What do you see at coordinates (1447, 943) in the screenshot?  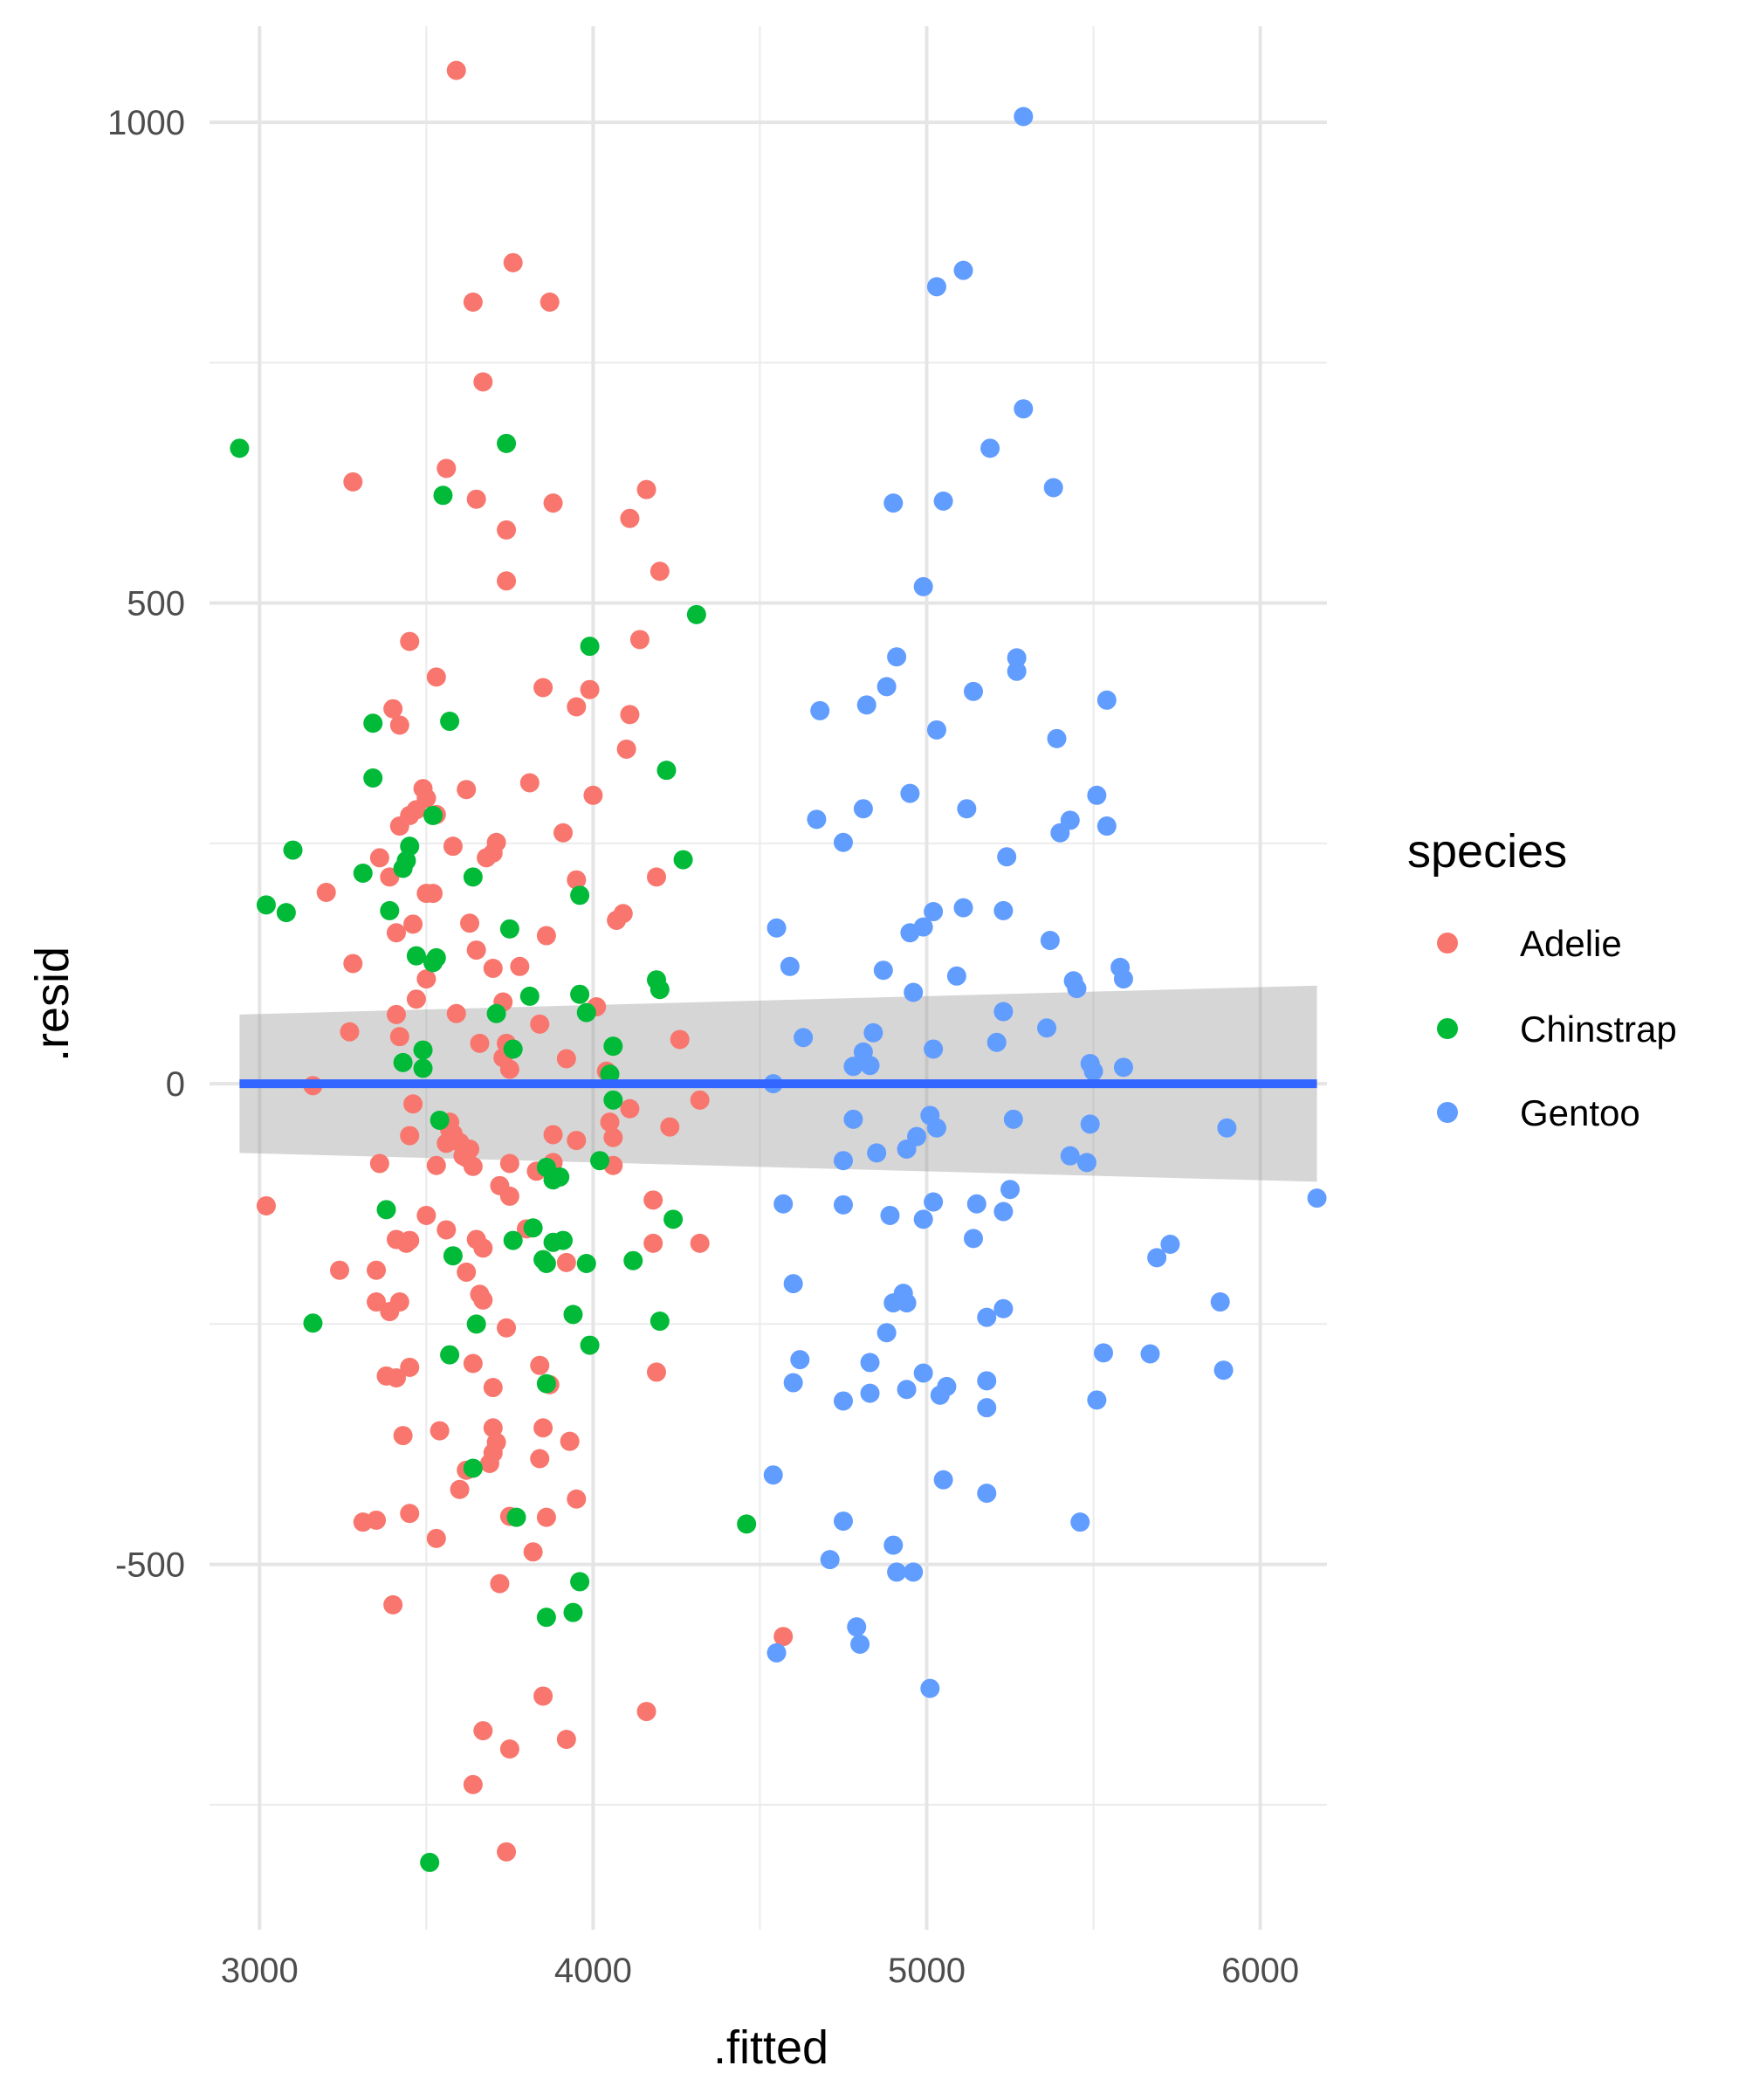 I see `legend-key-adelie` at bounding box center [1447, 943].